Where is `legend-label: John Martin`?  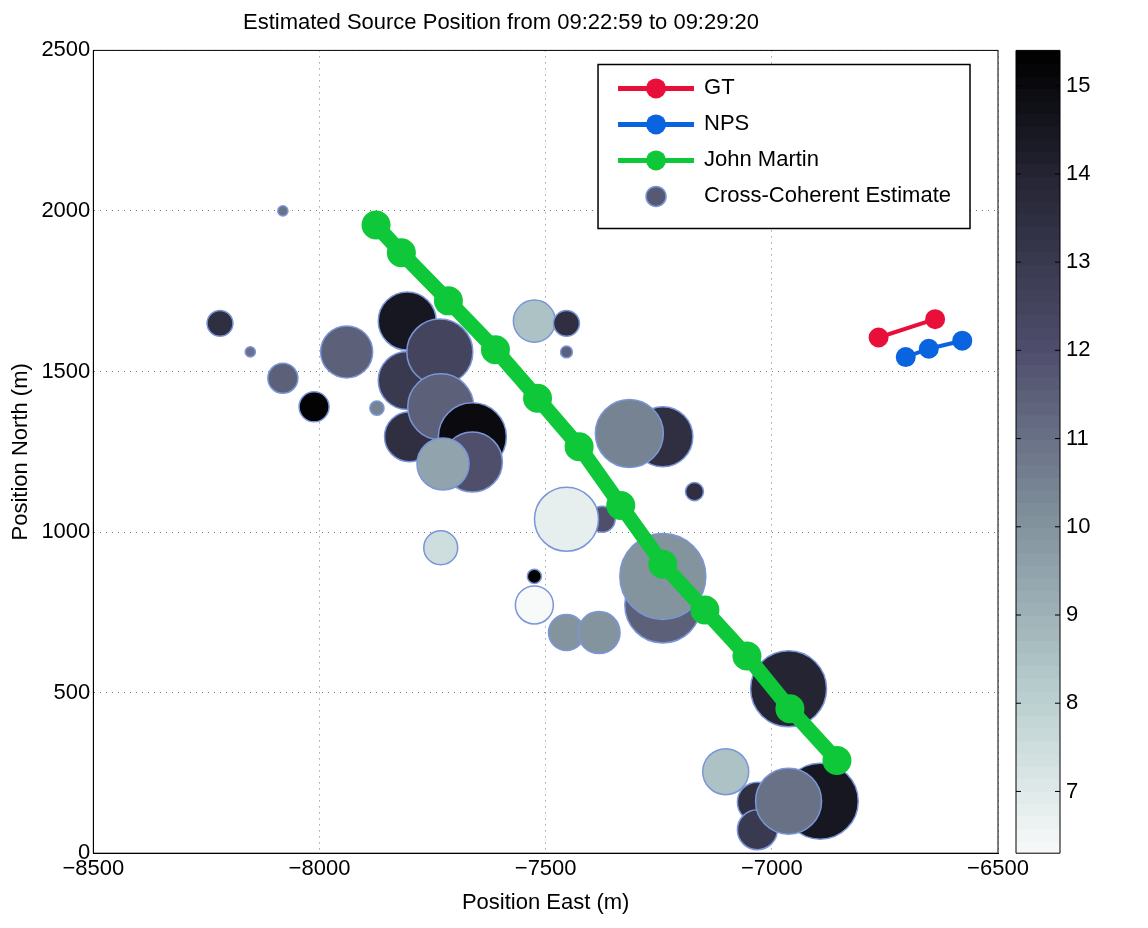
legend-label: John Martin is located at coordinates (761, 159).